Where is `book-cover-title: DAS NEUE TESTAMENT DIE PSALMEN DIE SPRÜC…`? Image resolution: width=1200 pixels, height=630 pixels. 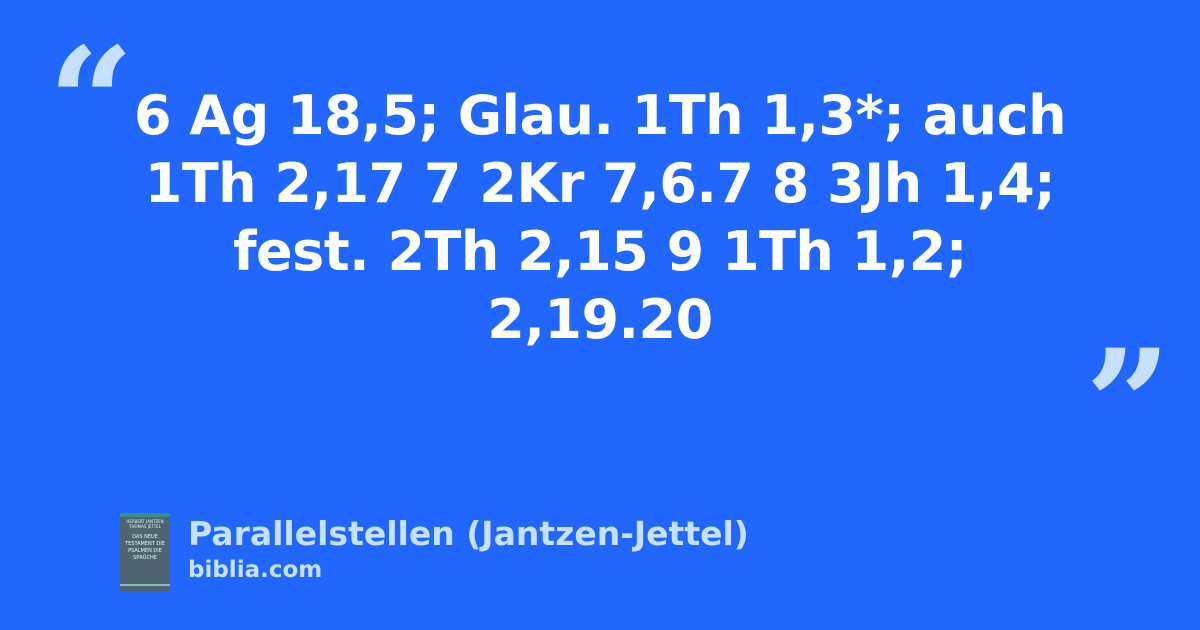 book-cover-title: DAS NEUE TESTAMENT DIE PSALMEN DIE SPRÜC… is located at coordinates (145, 547).